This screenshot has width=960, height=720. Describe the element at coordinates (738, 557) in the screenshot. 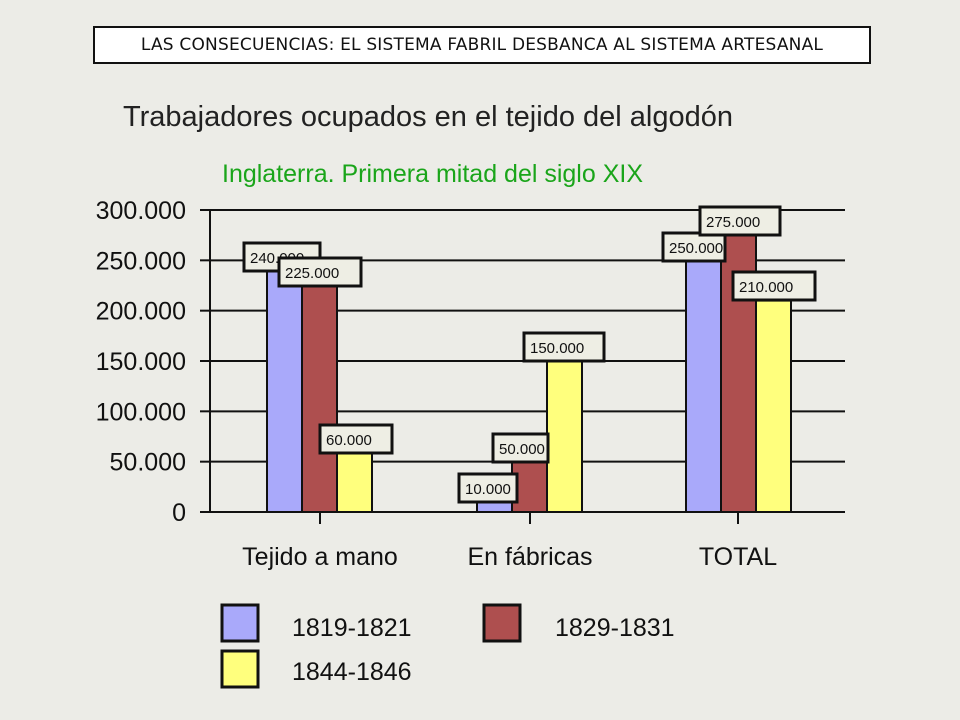

I see `x-tick-label: TOTAL` at that location.